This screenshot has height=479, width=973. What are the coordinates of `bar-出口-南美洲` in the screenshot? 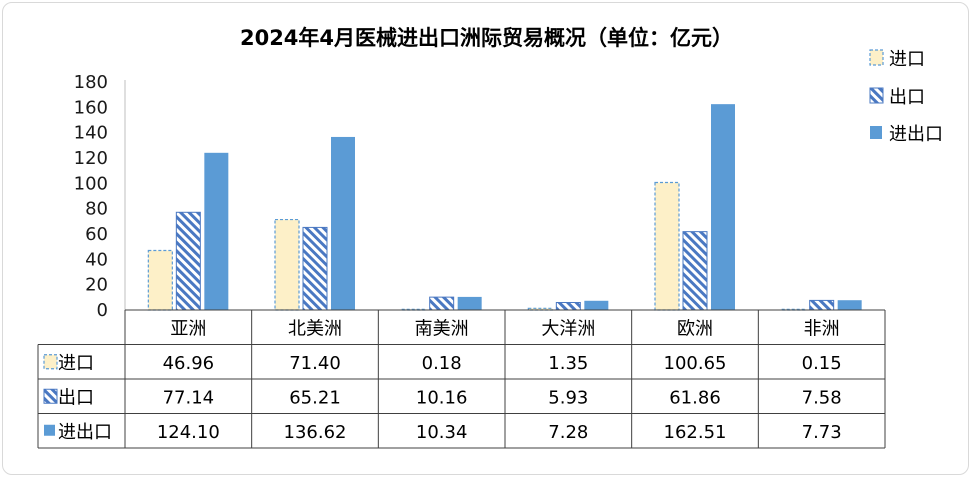 It's located at (442, 303).